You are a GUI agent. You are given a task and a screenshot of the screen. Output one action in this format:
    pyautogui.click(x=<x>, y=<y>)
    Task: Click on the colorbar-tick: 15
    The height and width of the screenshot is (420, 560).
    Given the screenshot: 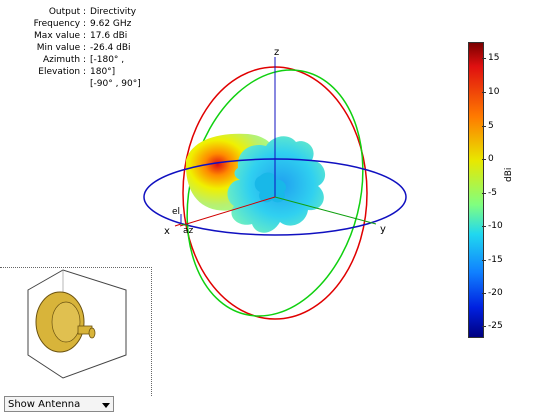 What is the action you would take?
    pyautogui.click(x=490, y=58)
    